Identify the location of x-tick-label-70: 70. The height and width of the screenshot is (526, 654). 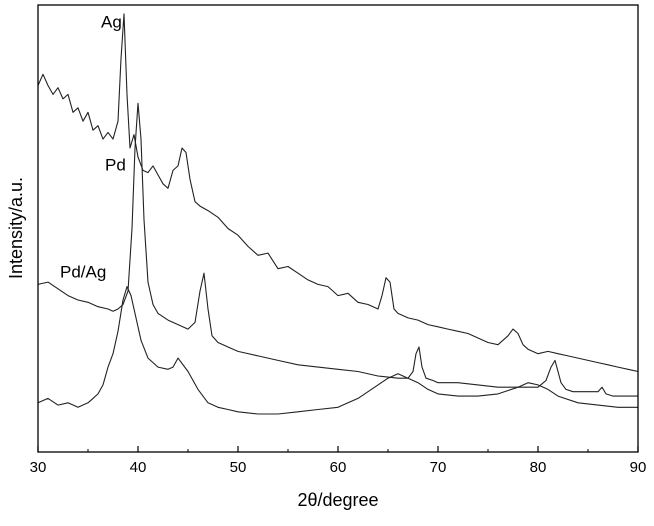
(438, 467).